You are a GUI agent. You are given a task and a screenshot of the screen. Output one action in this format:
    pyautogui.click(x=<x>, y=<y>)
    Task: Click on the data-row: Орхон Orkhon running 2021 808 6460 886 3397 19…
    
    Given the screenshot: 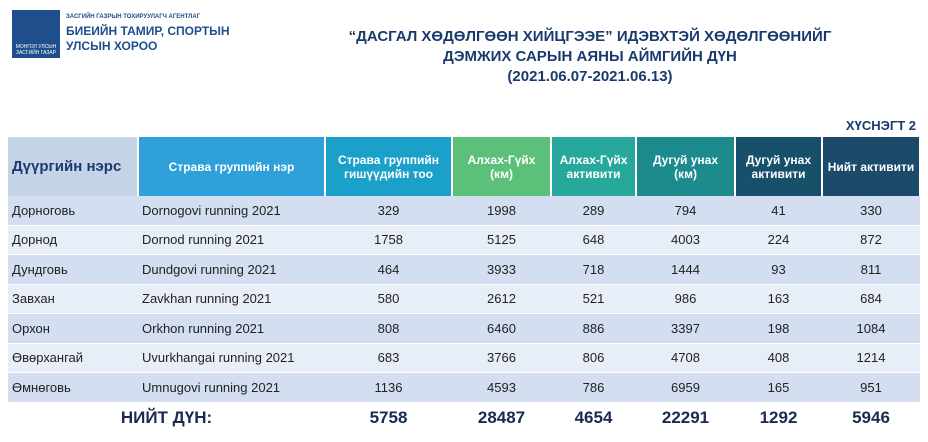 What is the action you would take?
    pyautogui.click(x=464, y=328)
    